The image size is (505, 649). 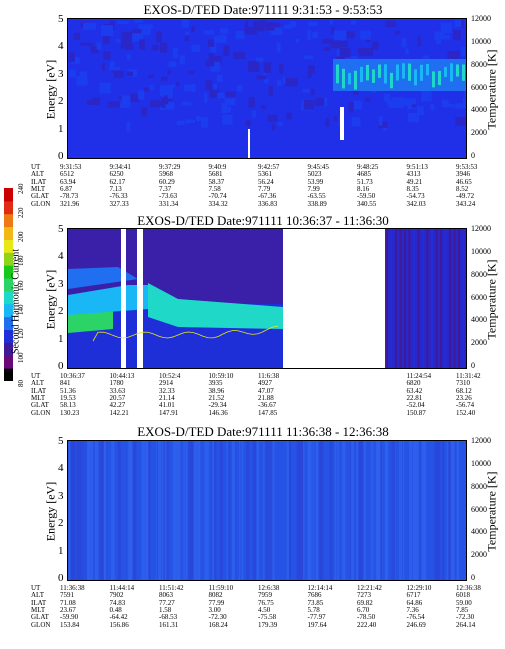 What do you see at coordinates (169, 203) in the screenshot?
I see `ephemeris-value: 331.34` at bounding box center [169, 203].